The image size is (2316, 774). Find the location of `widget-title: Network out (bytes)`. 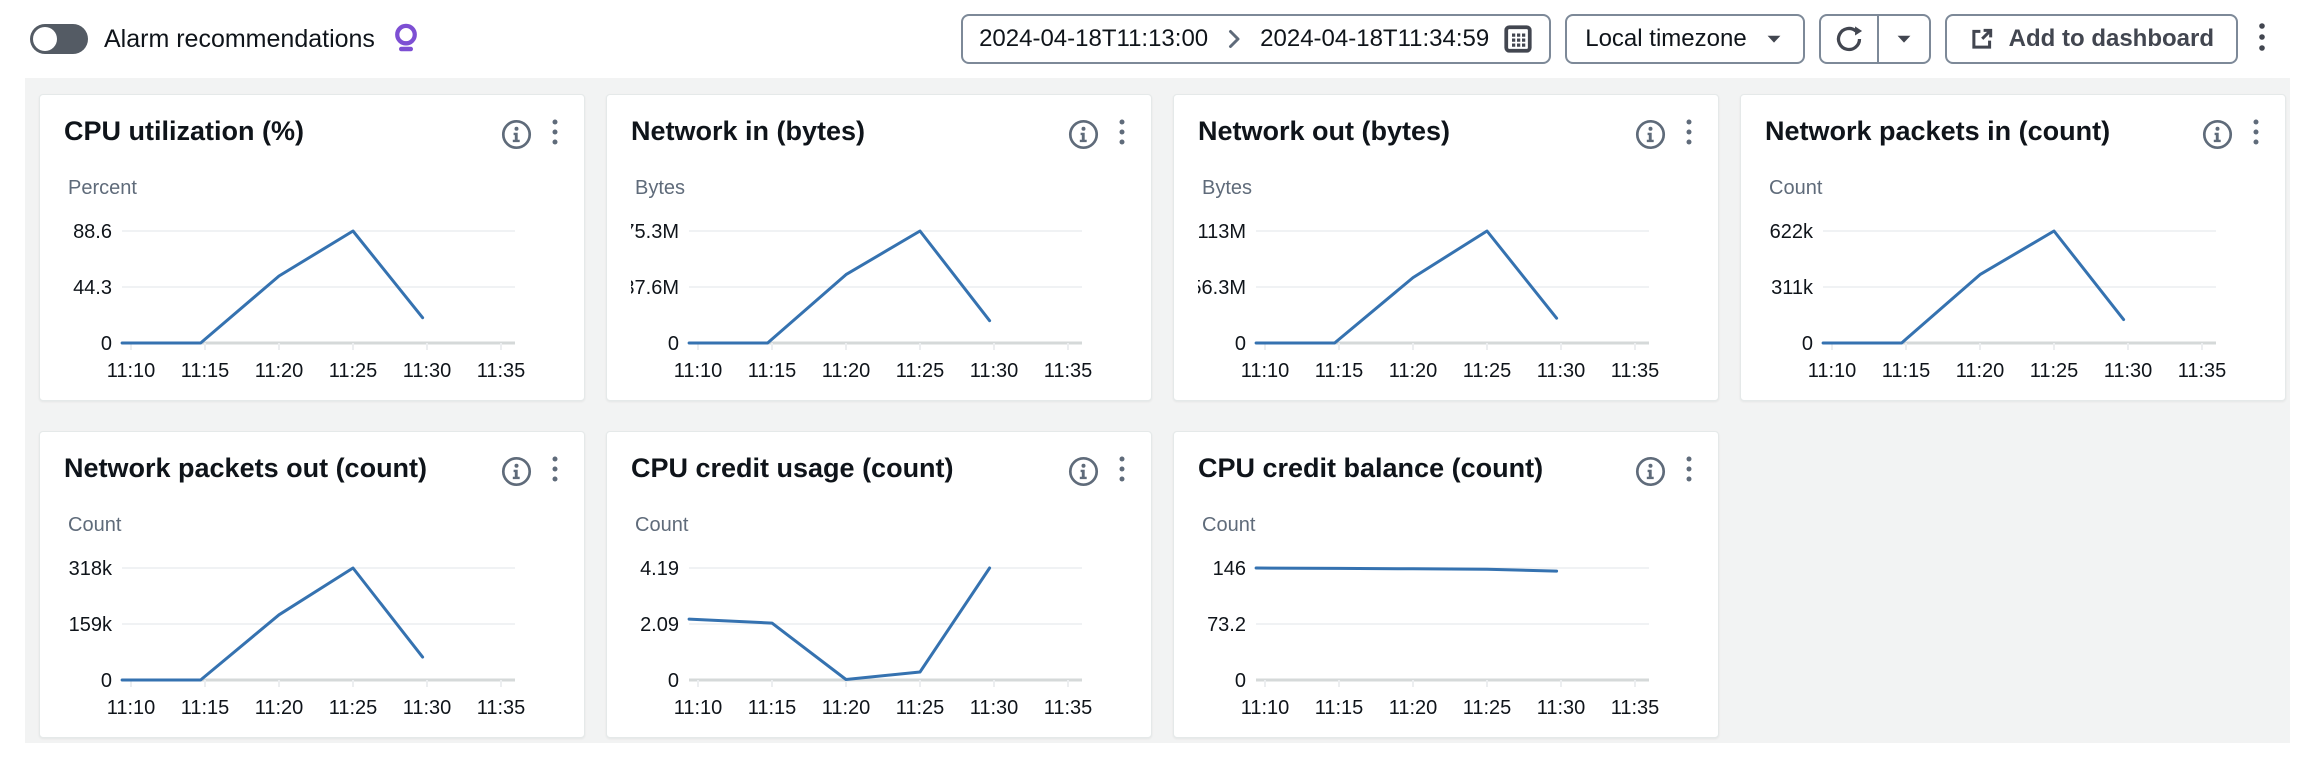

widget-title: Network out (bytes) is located at coordinates (1324, 131).